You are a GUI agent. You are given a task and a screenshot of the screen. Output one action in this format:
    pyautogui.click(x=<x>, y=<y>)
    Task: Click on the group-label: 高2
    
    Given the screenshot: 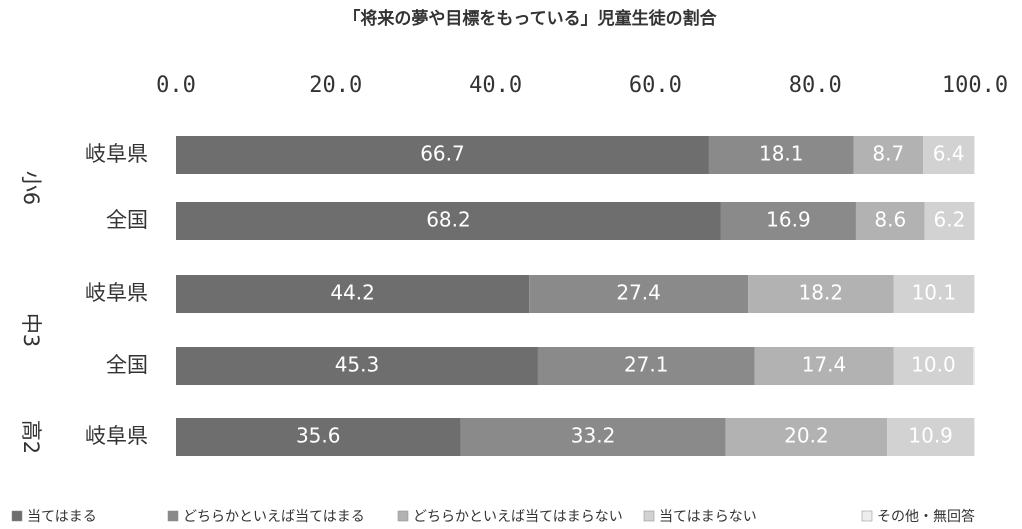 What is the action you would take?
    pyautogui.click(x=31, y=437)
    